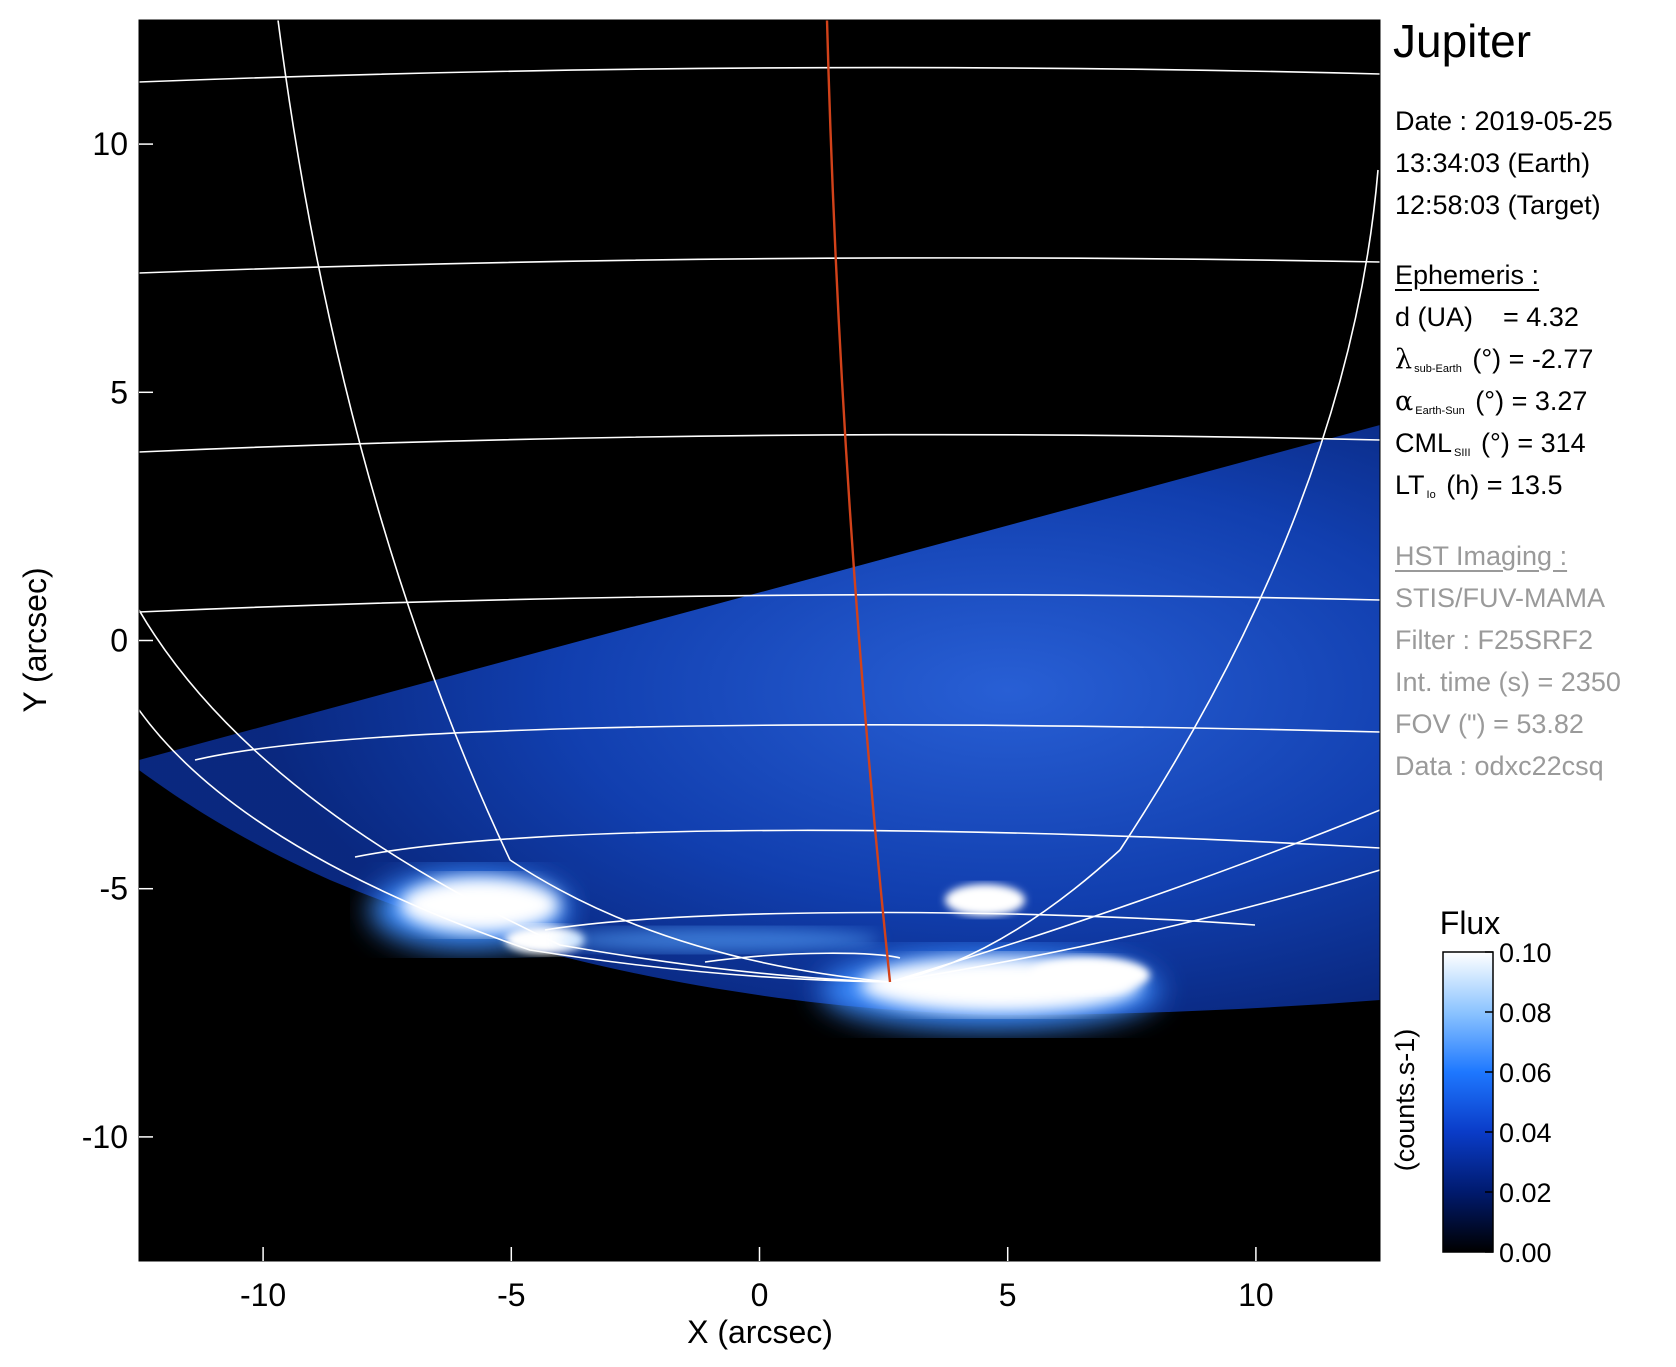 The image size is (1676, 1367). Describe the element at coordinates (1462, 453) in the screenshot. I see `cml-subscript: SIII` at that location.